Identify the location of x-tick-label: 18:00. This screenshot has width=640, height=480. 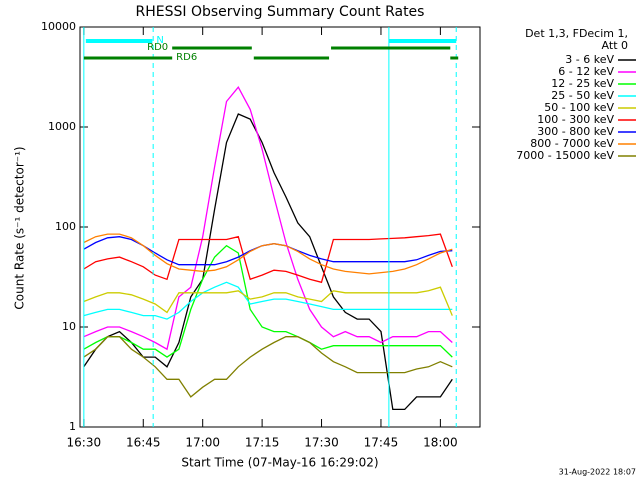
(440, 443).